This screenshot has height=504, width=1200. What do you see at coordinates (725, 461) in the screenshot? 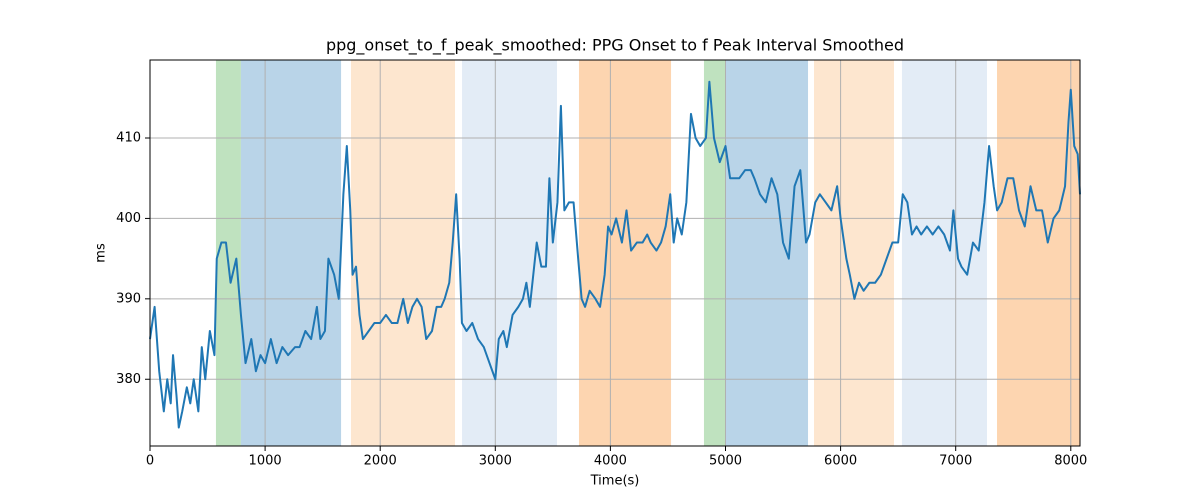
I see `x-tick-label: 5000` at bounding box center [725, 461].